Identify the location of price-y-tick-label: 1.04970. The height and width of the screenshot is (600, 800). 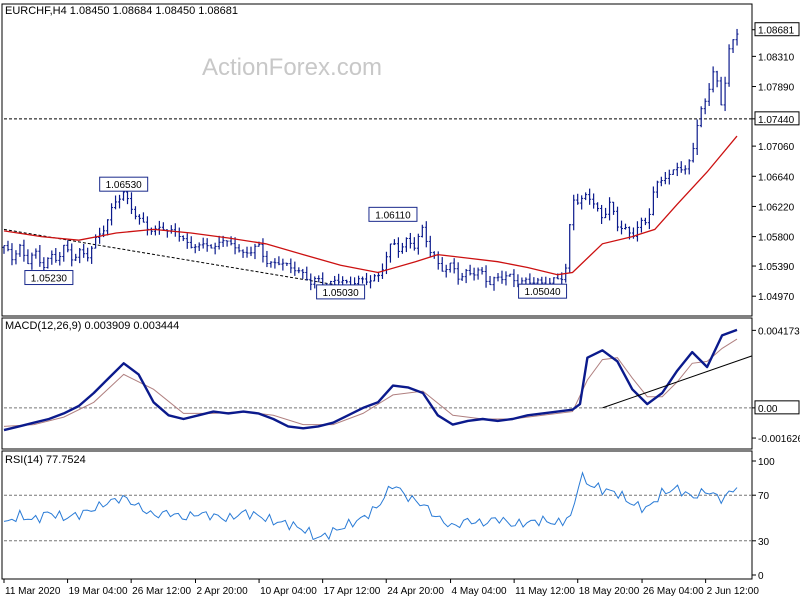
(776, 297).